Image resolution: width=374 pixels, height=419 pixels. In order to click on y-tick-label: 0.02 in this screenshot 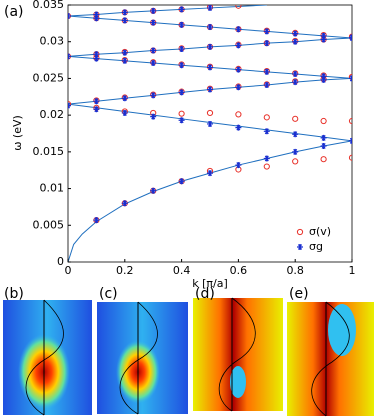, I will do `click(52, 114)`.